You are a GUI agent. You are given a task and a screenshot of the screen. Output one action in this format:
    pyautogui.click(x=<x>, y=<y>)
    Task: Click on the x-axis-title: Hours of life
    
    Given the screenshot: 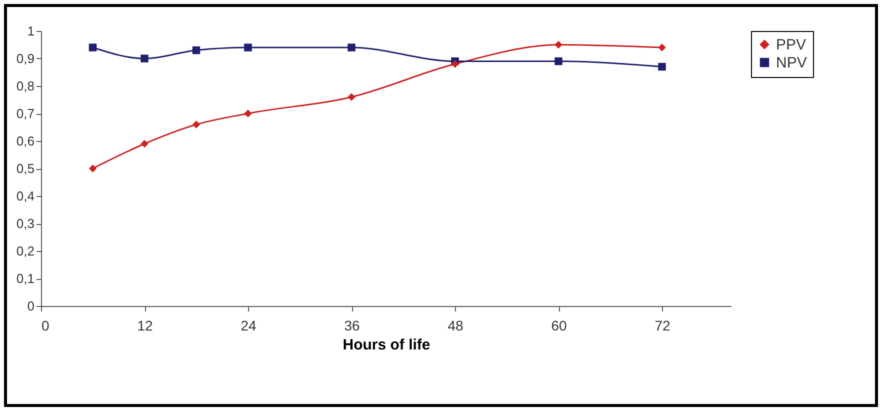 What is the action you would take?
    pyautogui.click(x=386, y=345)
    